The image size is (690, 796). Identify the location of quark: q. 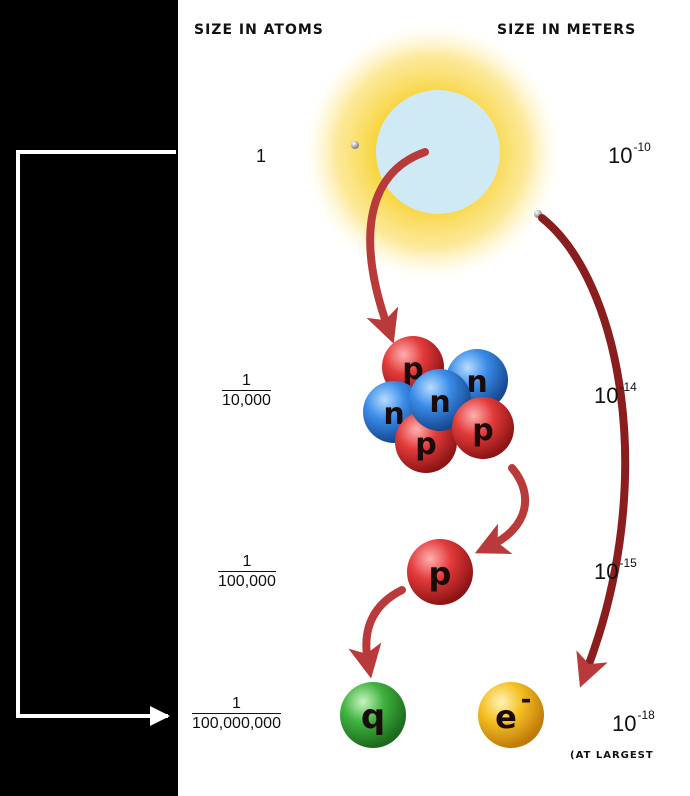
(373, 715).